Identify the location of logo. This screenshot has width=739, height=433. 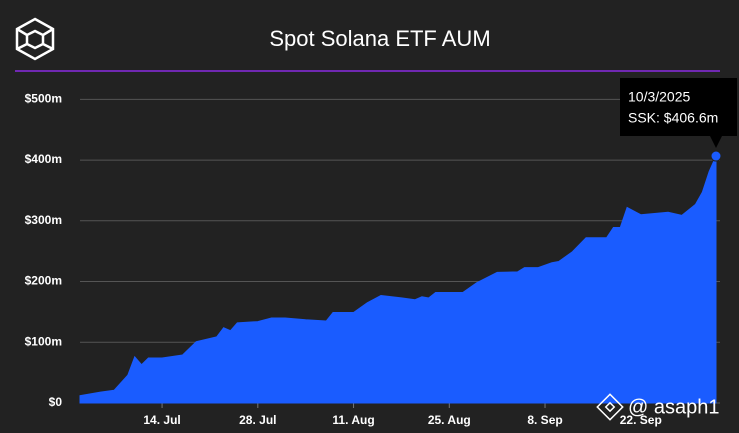
(35, 39).